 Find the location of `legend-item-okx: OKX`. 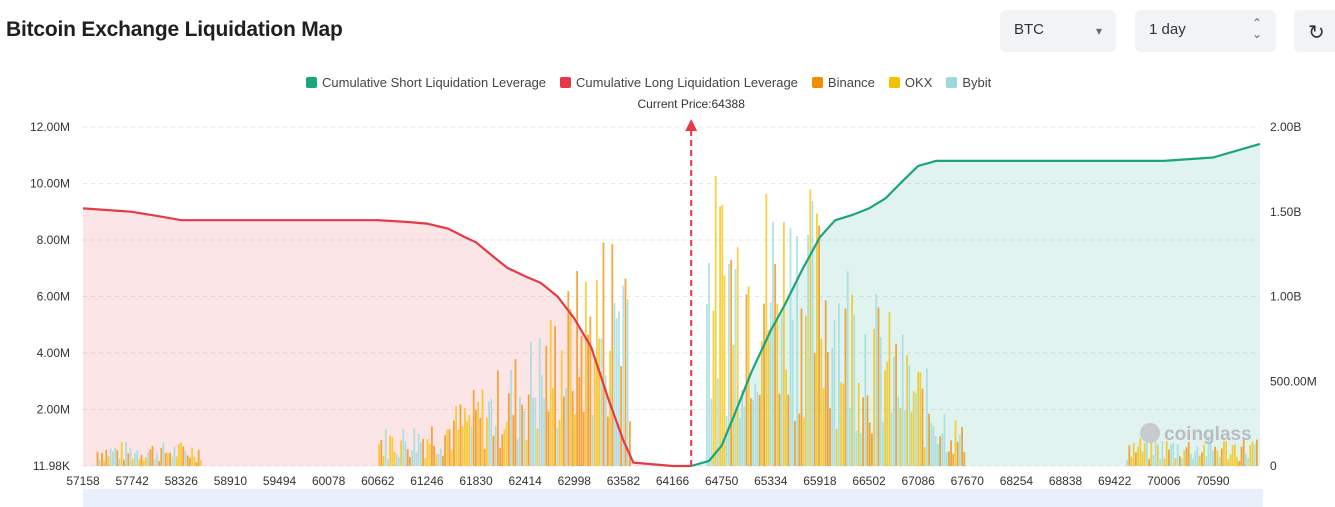

legend-item-okx: OKX is located at coordinates (910, 82).